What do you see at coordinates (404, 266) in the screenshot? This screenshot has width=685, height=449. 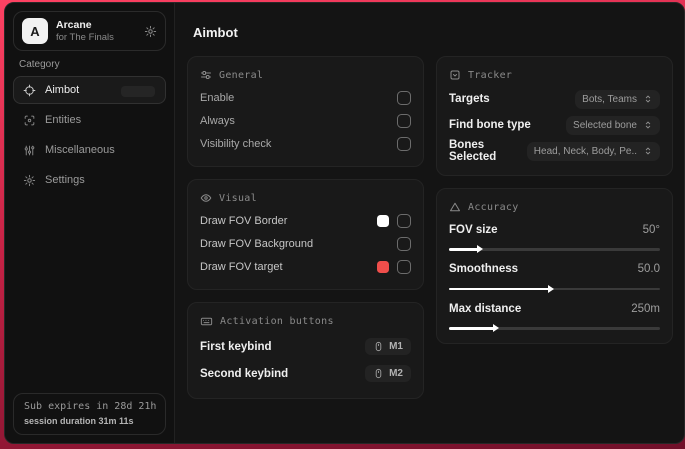 I see `draw-fov-target-checkbox` at bounding box center [404, 266].